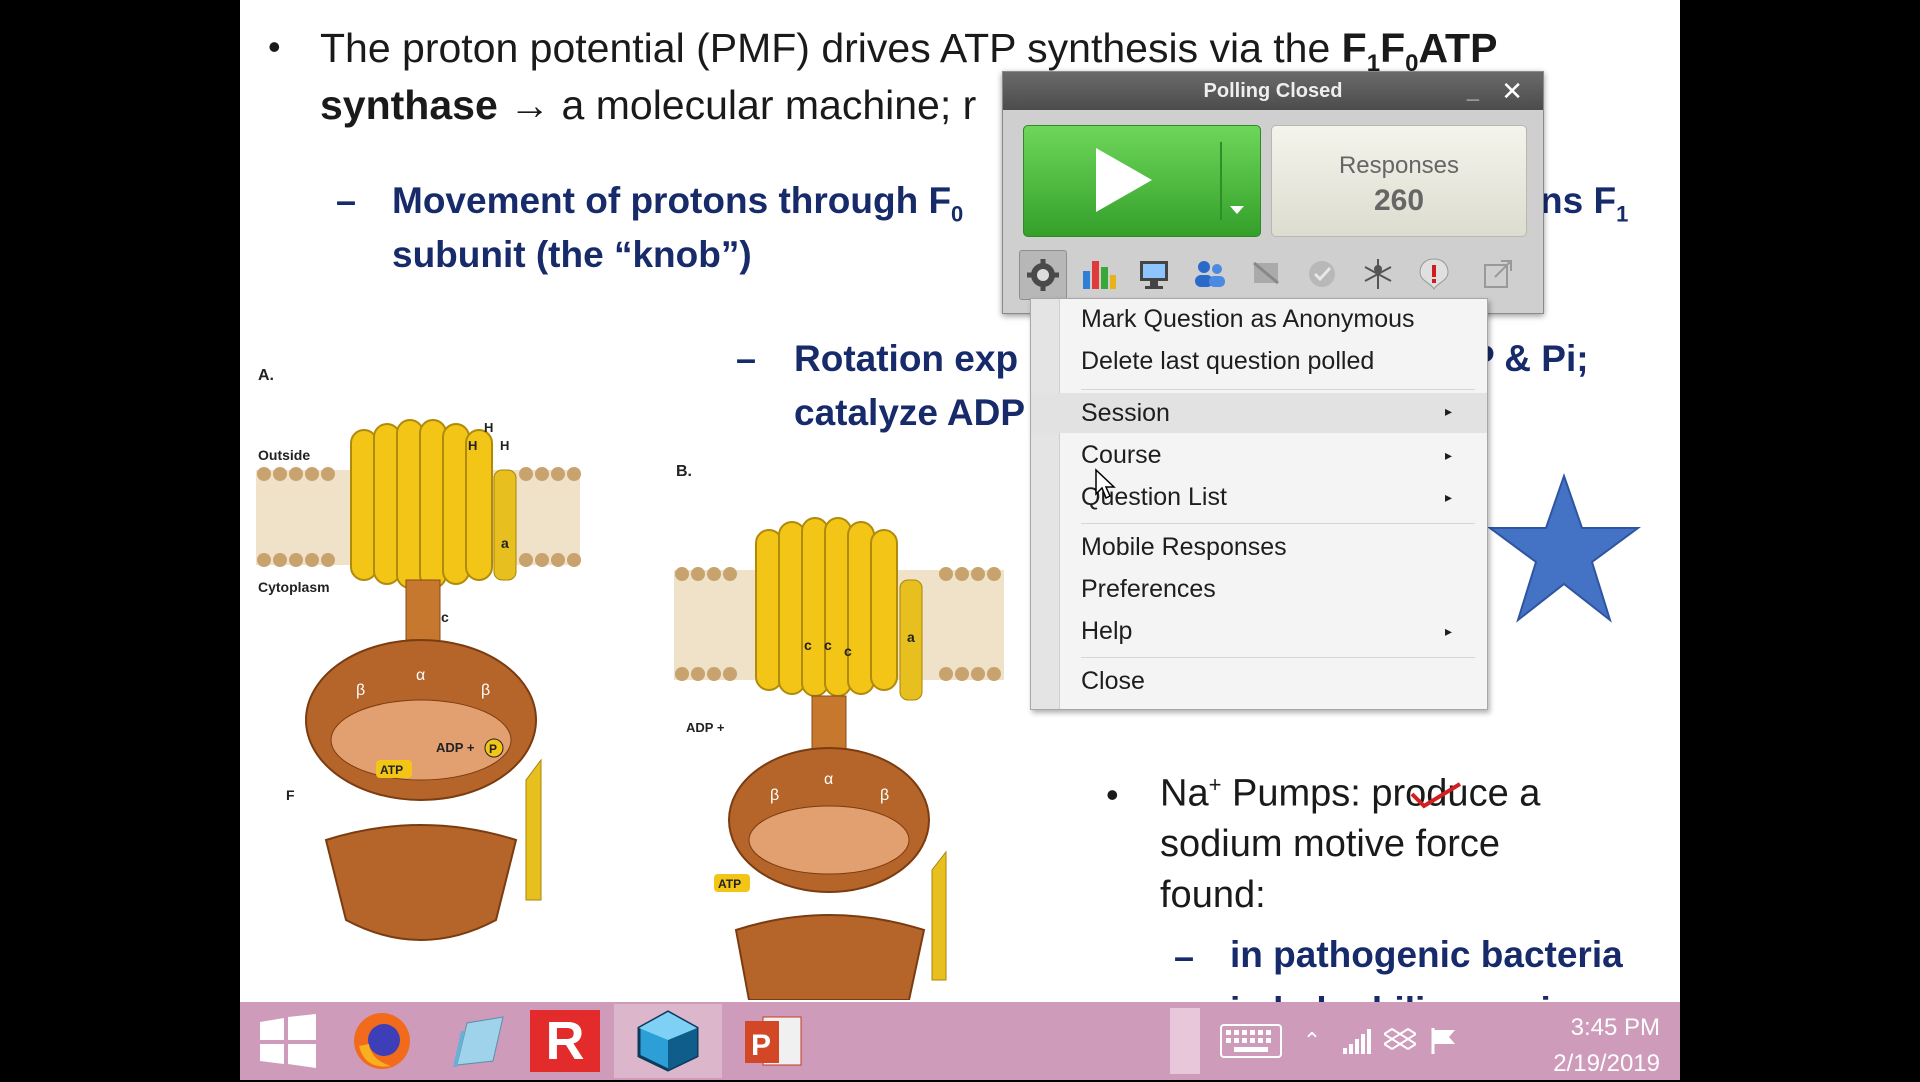 The height and width of the screenshot is (1082, 1920). What do you see at coordinates (1113, 681) in the screenshot?
I see `menu-item-close: Close` at bounding box center [1113, 681].